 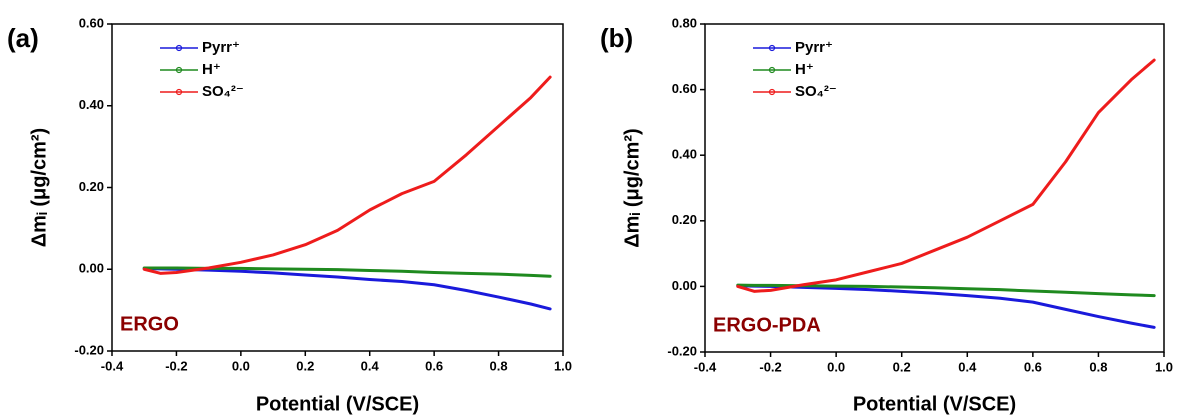 What do you see at coordinates (149, 324) in the screenshot?
I see `annotation: ERGO` at bounding box center [149, 324].